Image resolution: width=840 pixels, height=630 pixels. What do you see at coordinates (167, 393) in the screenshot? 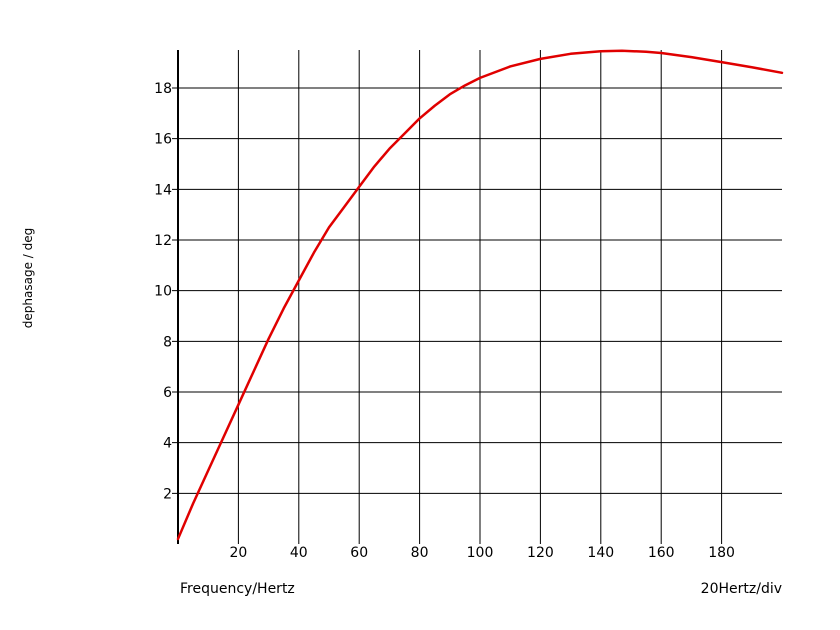
I see `y-tick-label: 6` at bounding box center [167, 393].